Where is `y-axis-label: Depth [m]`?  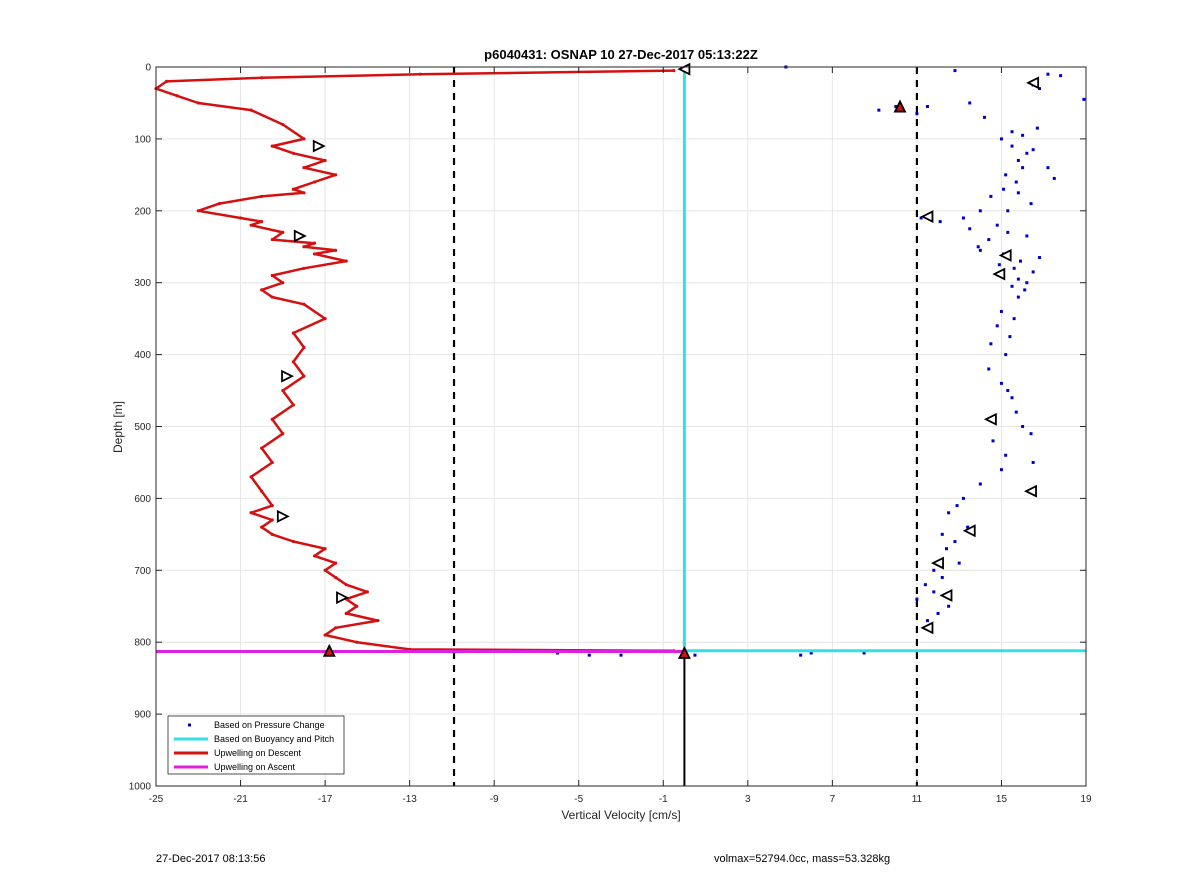 y-axis-label: Depth [m] is located at coordinates (118, 427).